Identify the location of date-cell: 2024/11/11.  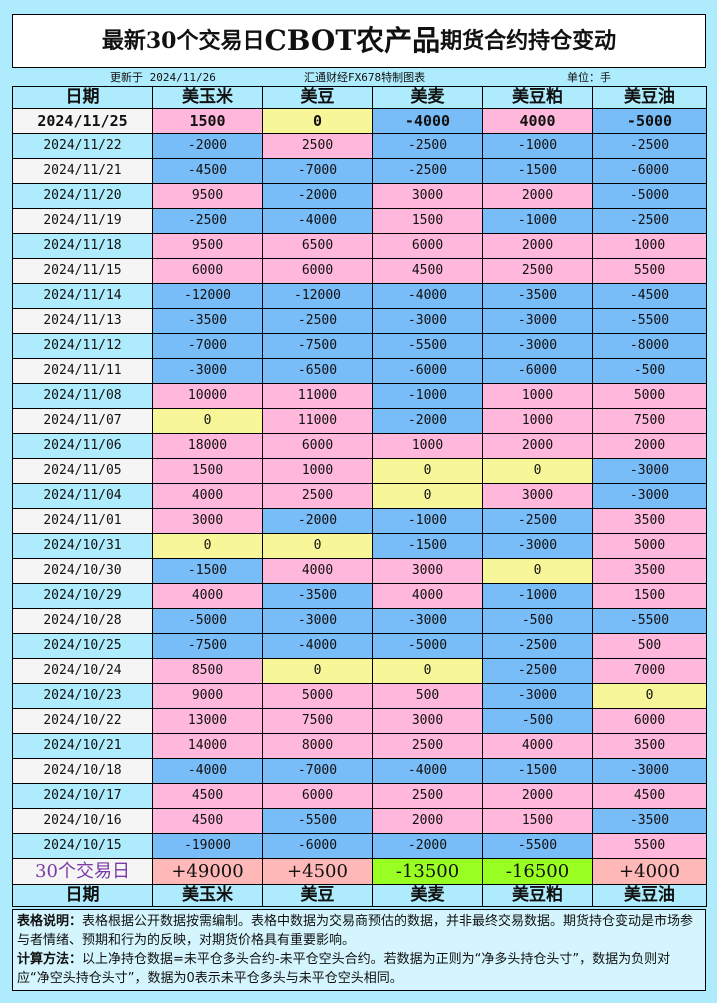
(82, 371).